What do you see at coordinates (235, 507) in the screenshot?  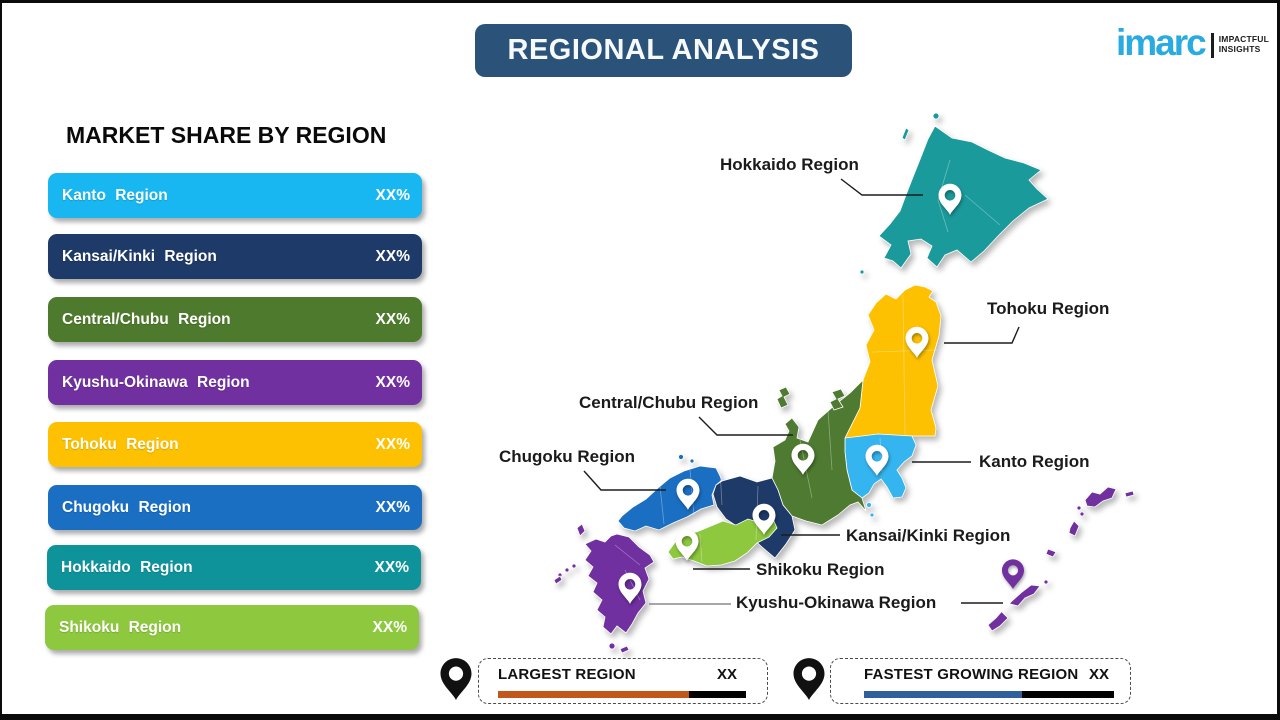 I see `share-bar-chugoku: Chugoku Region XX%` at bounding box center [235, 507].